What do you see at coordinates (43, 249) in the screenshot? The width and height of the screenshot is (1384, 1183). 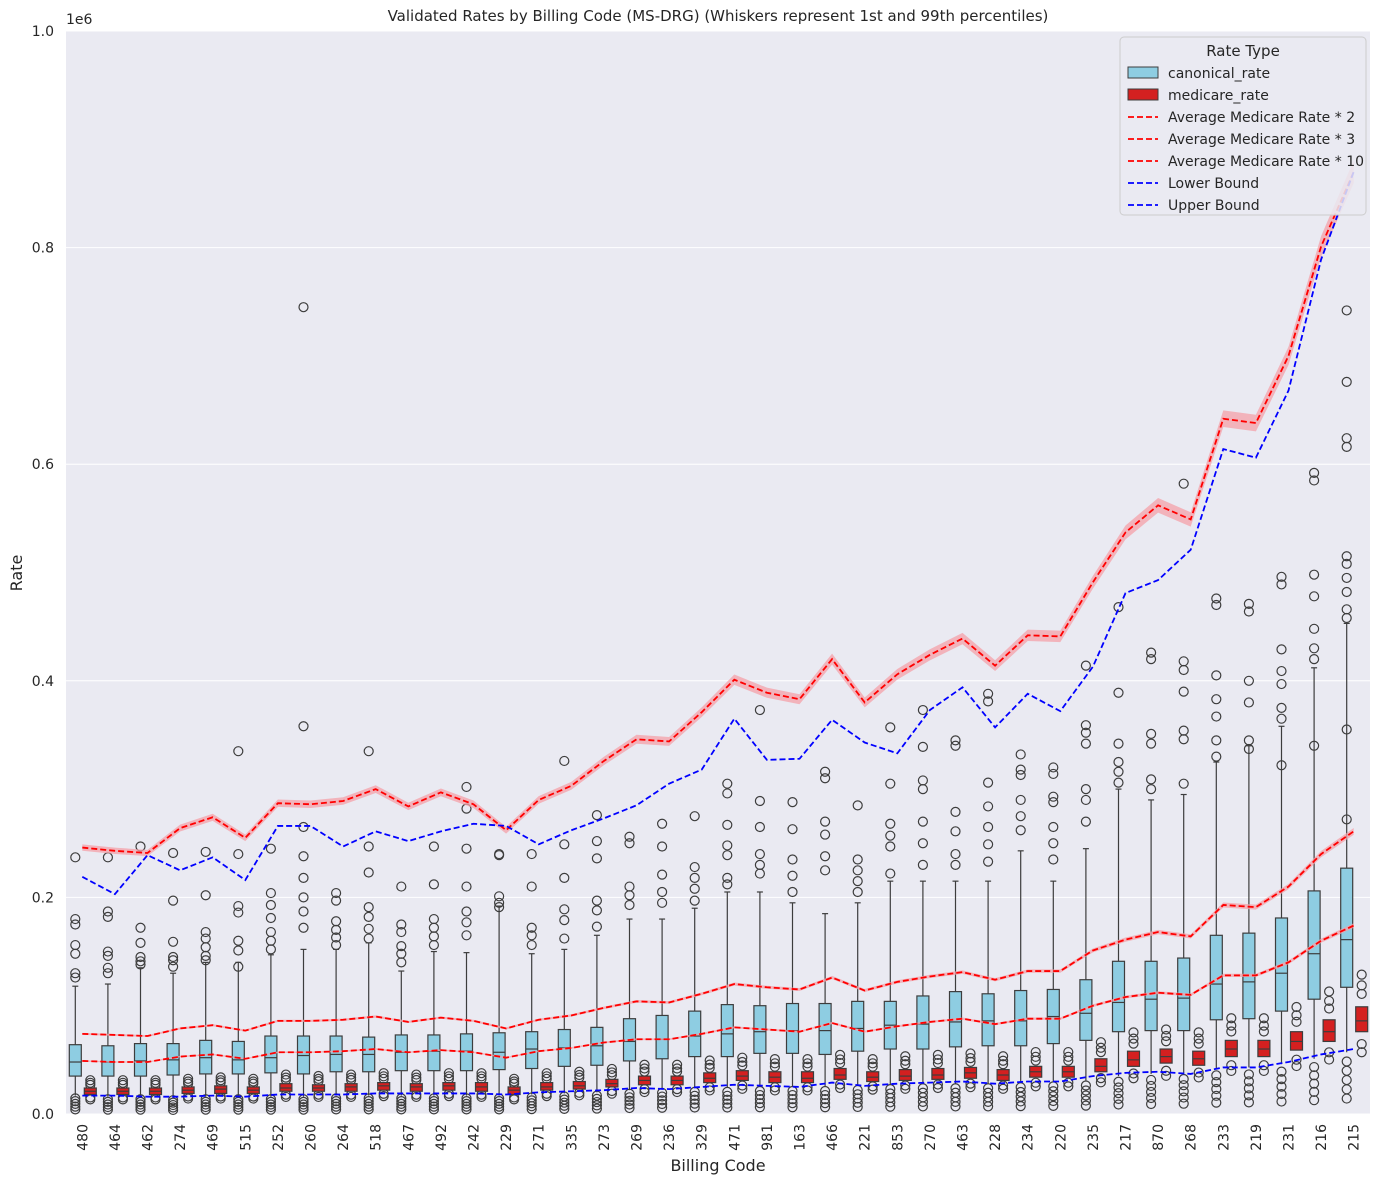 I see `y-tick-label: 0.8` at bounding box center [43, 249].